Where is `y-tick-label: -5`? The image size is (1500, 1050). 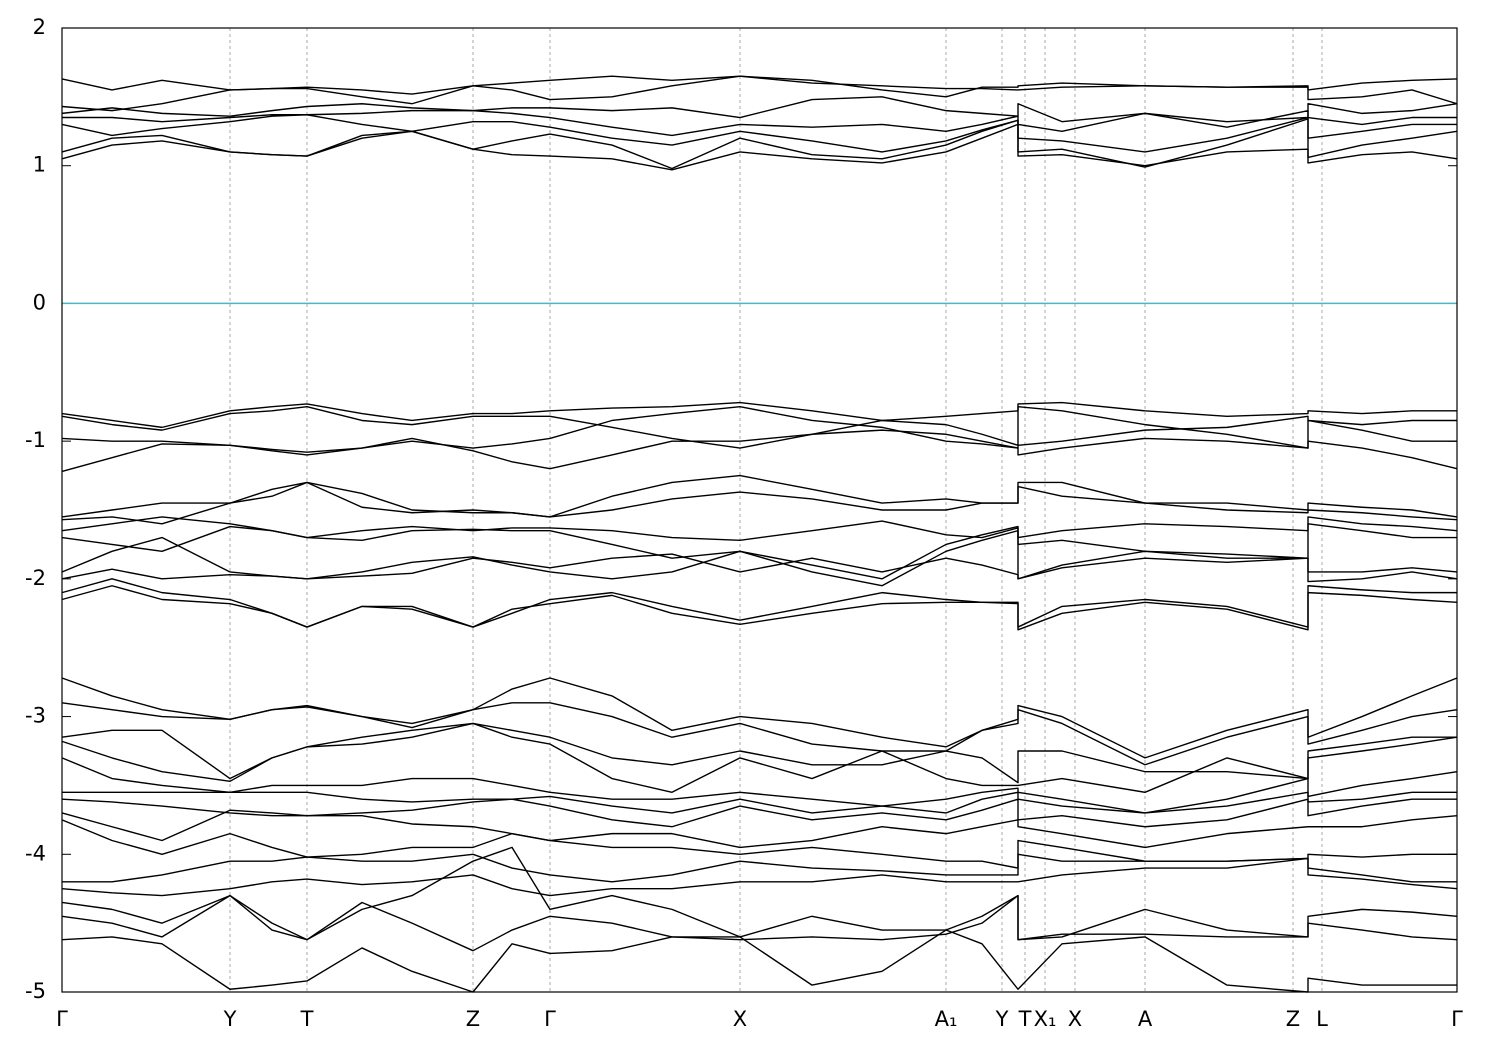
y-tick-label: -5 is located at coordinates (35, 991).